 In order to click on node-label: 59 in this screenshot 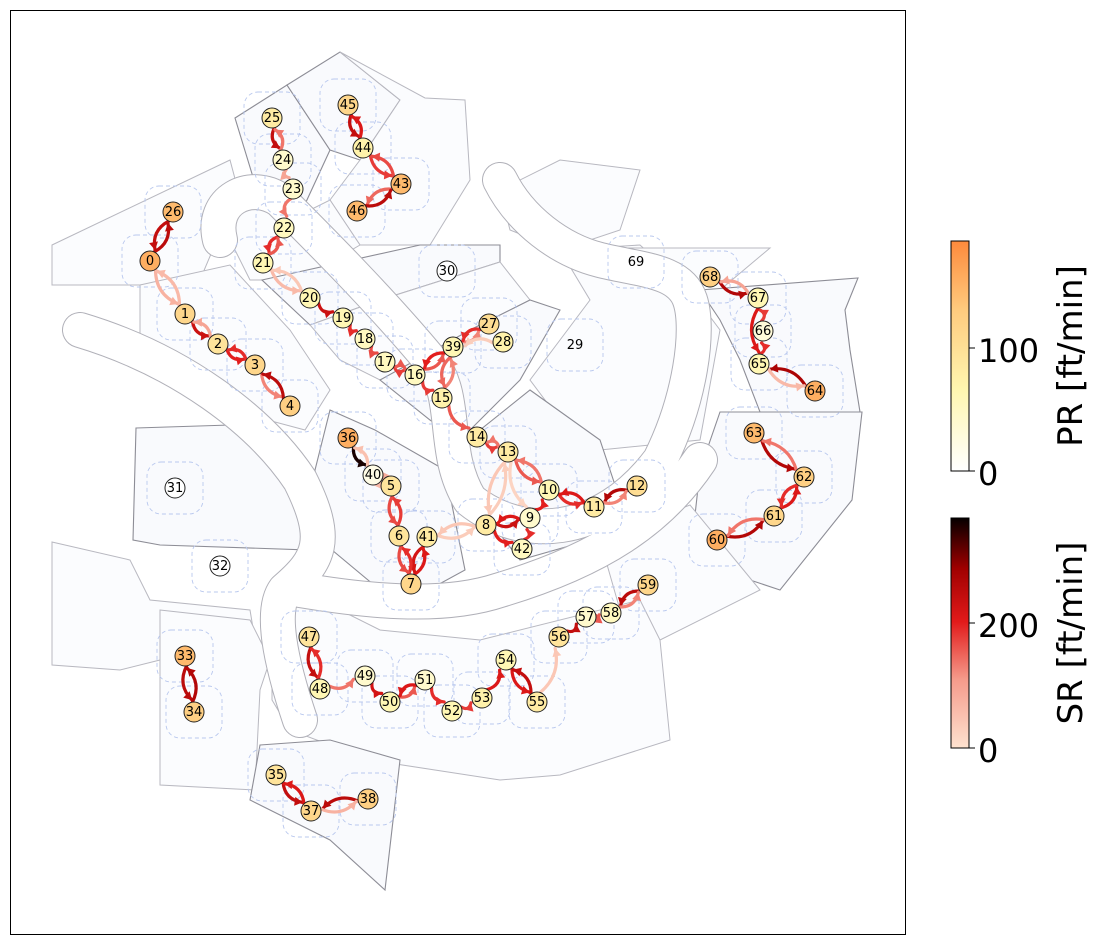, I will do `click(648, 585)`.